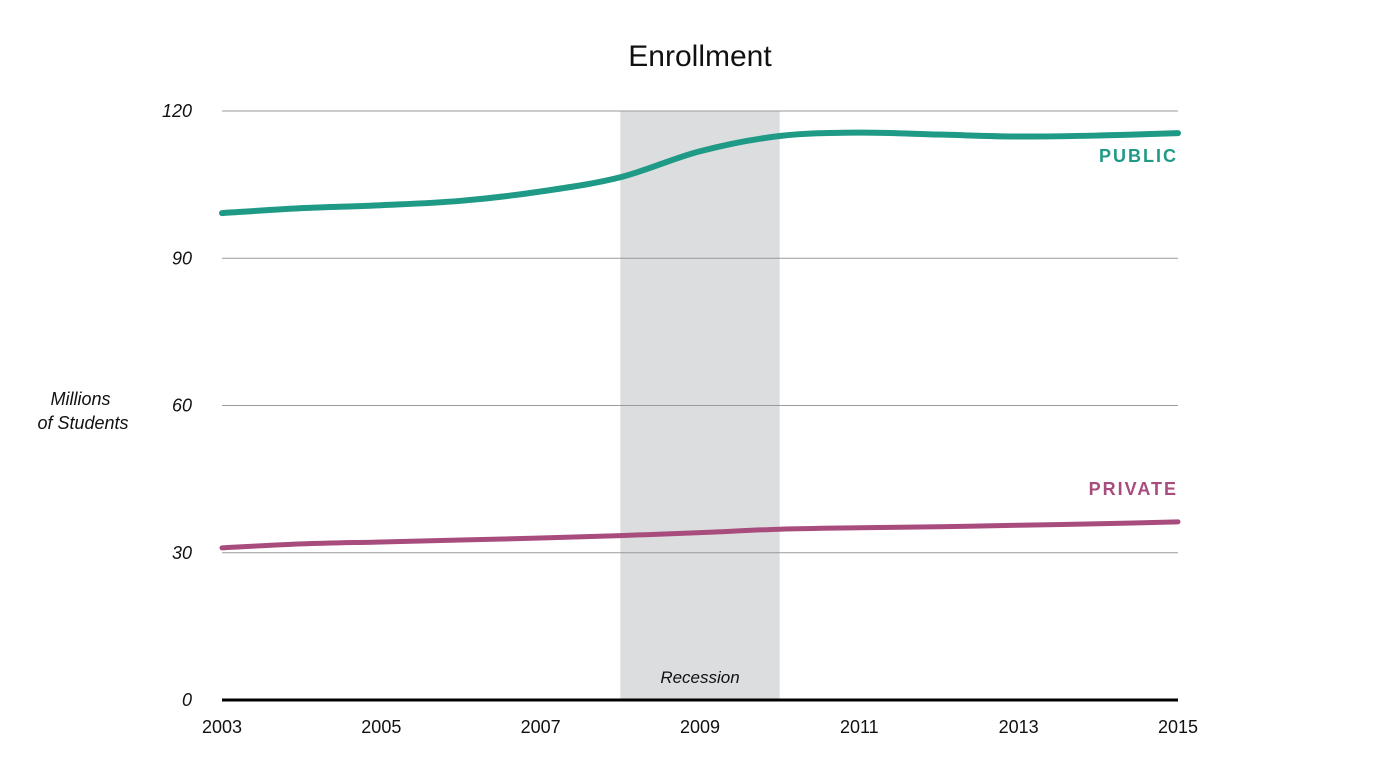  Describe the element at coordinates (1019, 727) in the screenshot. I see `x-tick-label: 2013` at that location.